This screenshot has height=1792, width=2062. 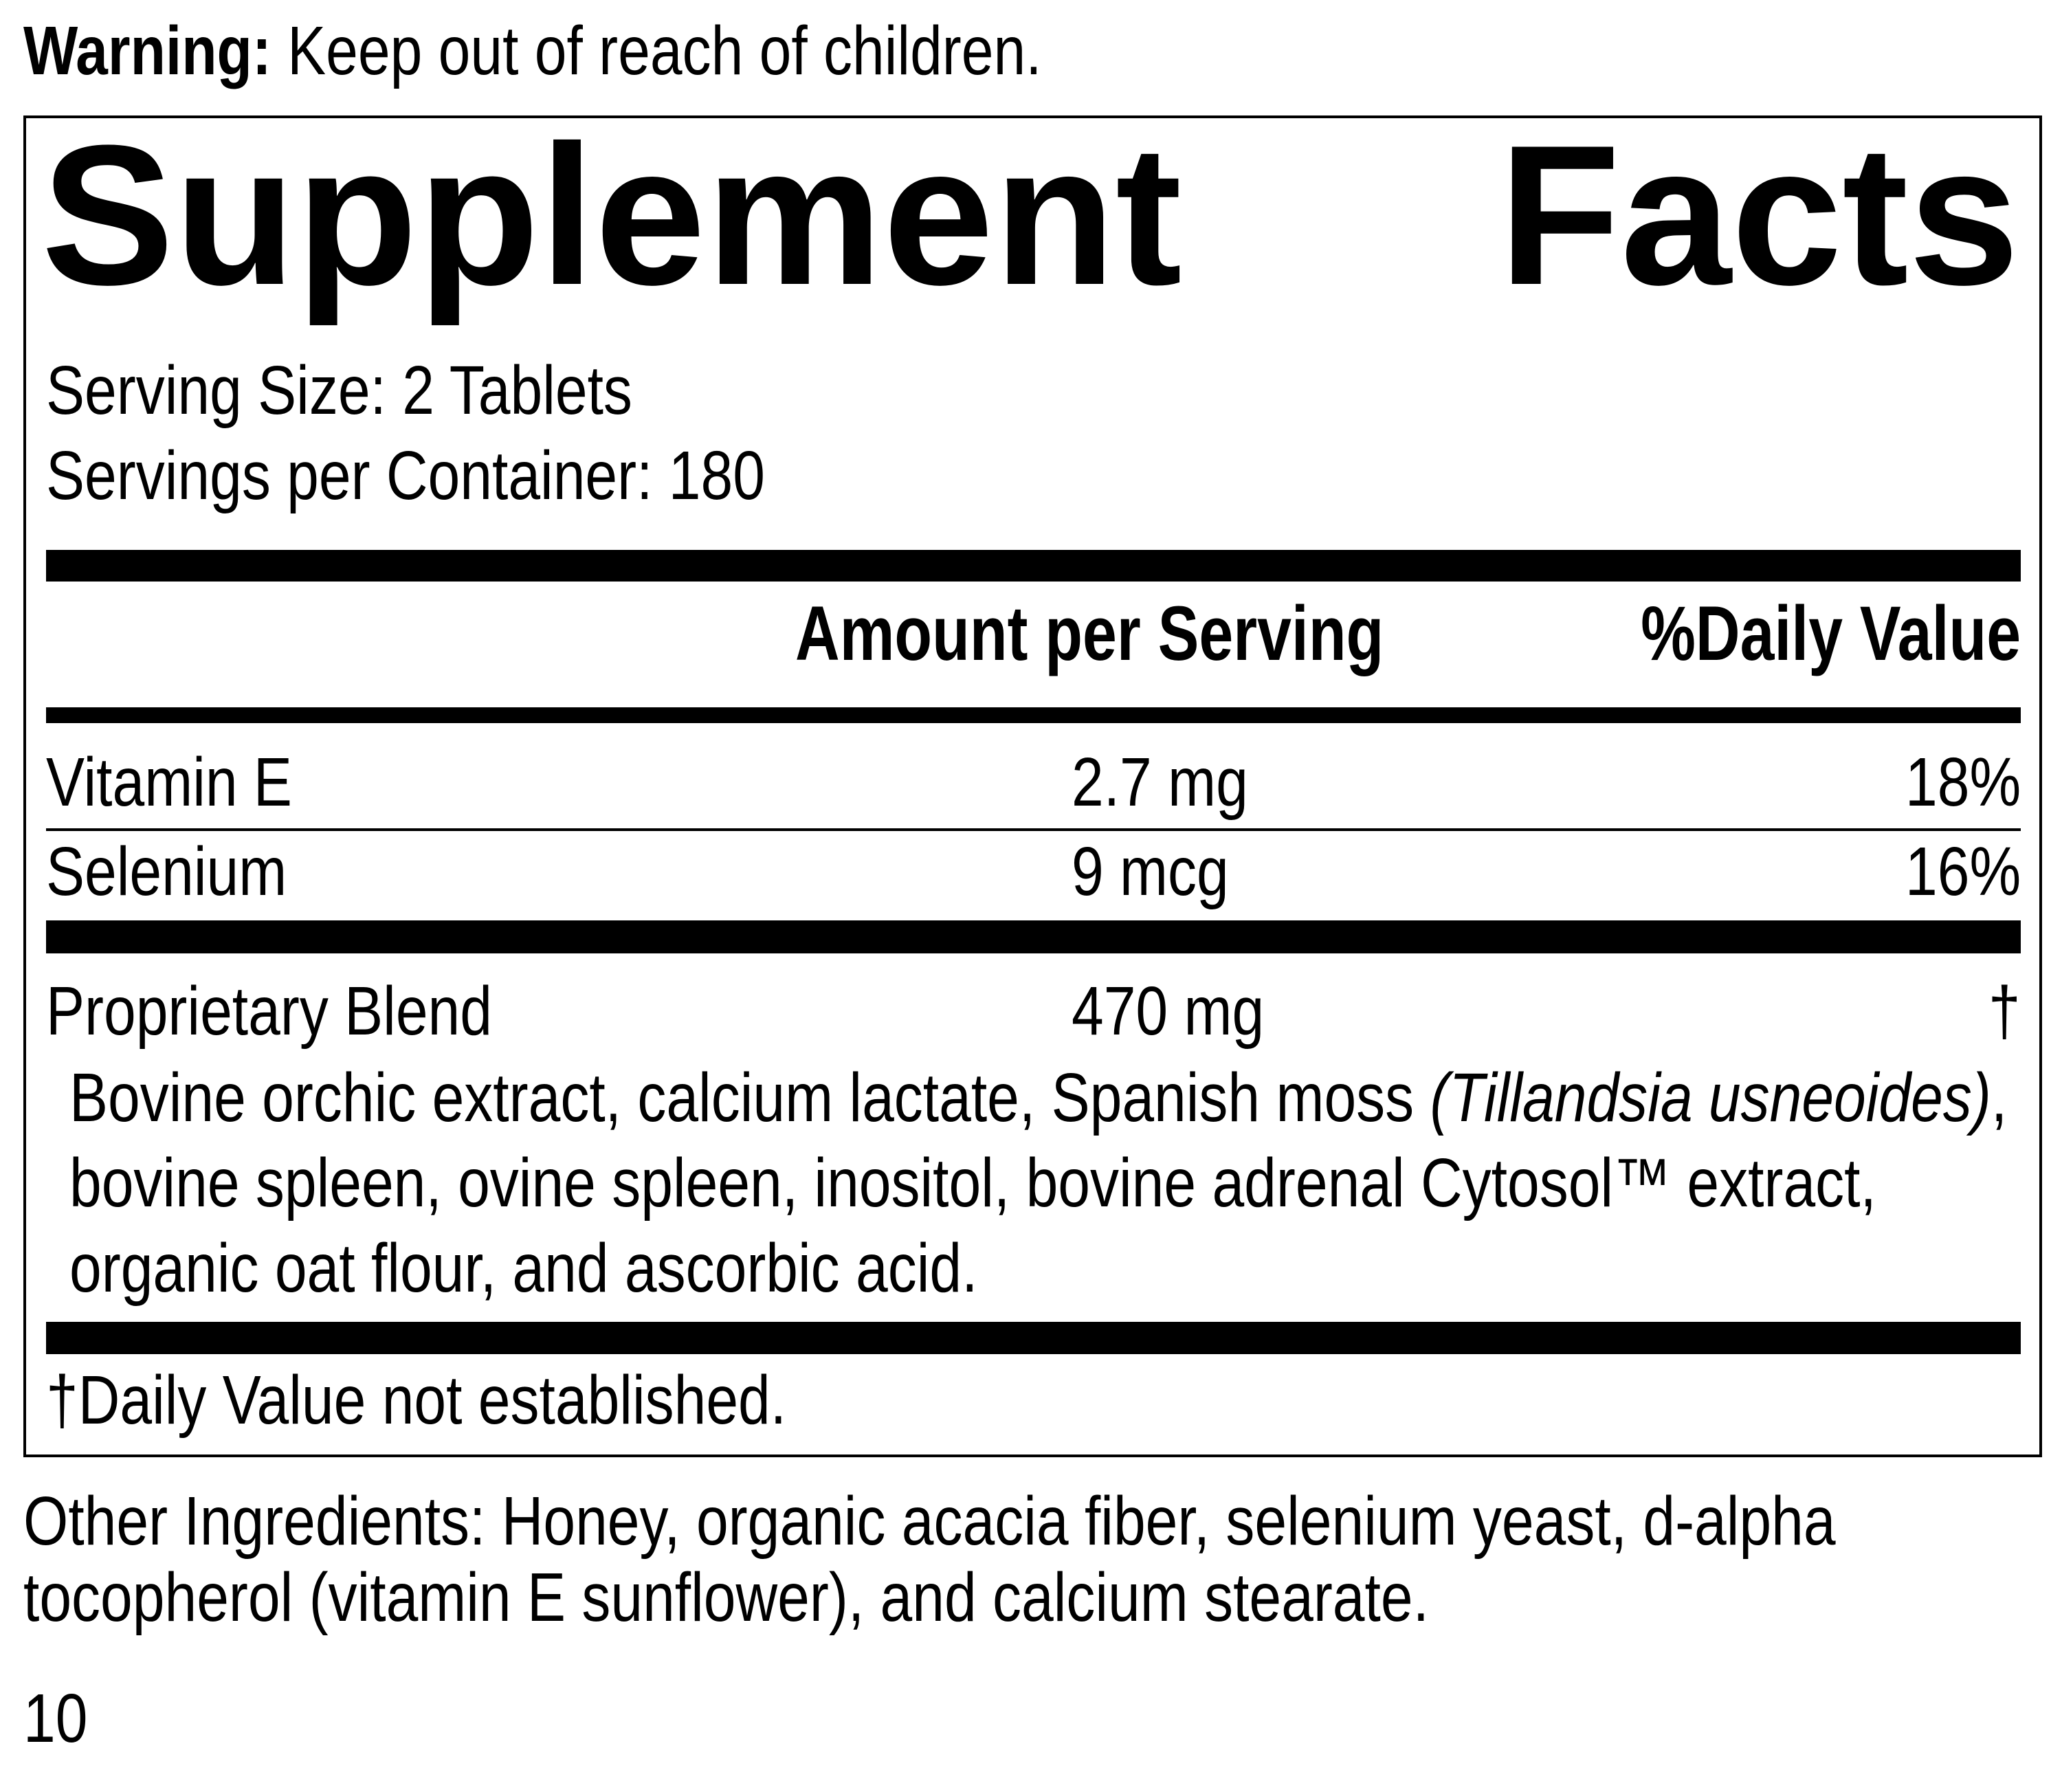 What do you see at coordinates (523, 1268) in the screenshot?
I see `blend-ingredients-line: organic oat flour, and ascorbic acid.` at bounding box center [523, 1268].